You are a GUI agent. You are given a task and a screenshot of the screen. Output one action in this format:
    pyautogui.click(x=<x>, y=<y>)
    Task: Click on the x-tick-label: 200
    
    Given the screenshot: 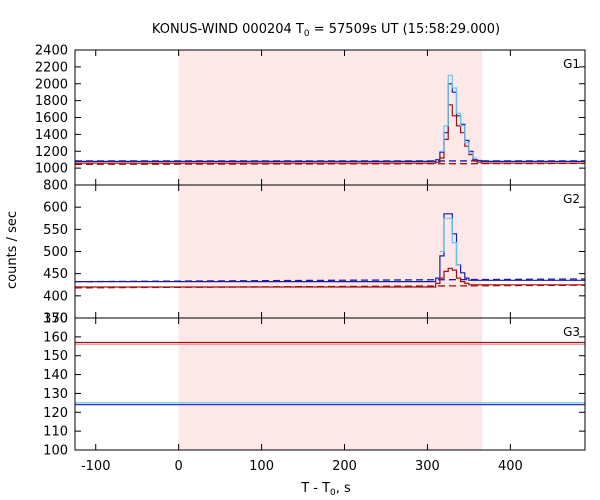 What is the action you would take?
    pyautogui.click(x=344, y=466)
    